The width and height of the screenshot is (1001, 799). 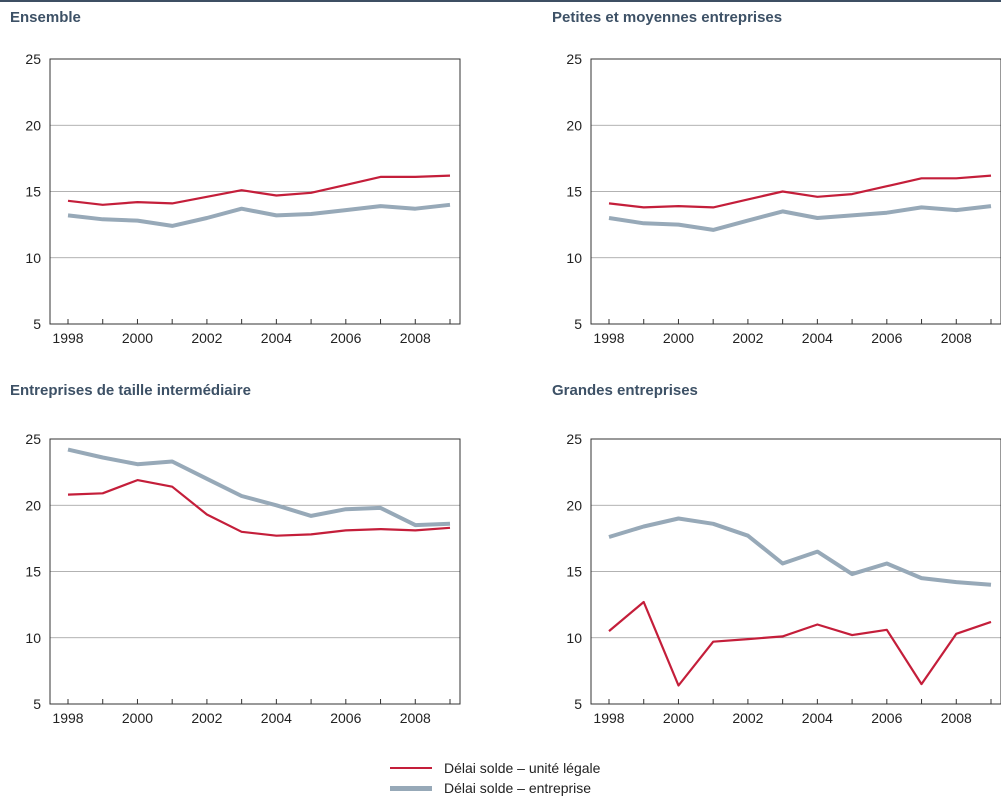 What do you see at coordinates (667, 17) in the screenshot?
I see `panel-title-pme: Petites et moyennes entreprises` at bounding box center [667, 17].